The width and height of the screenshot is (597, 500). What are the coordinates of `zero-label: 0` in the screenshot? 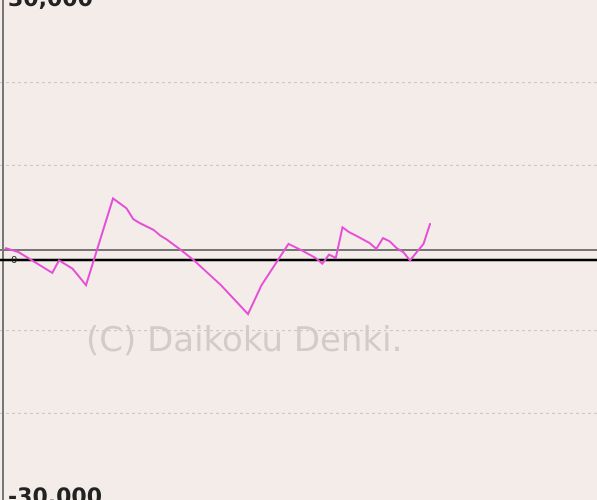 It's located at (14, 260).